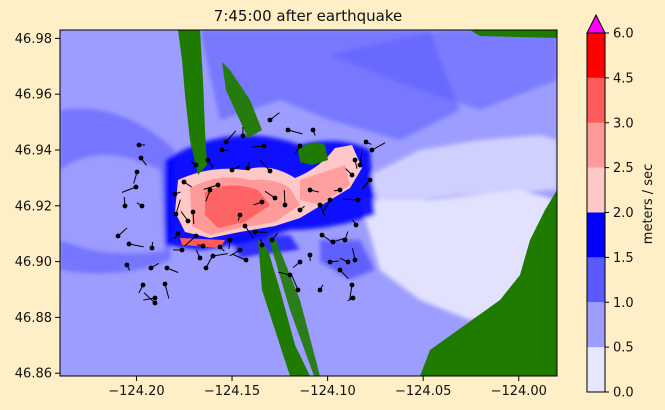  What do you see at coordinates (33, 95) in the screenshot?
I see `y-tick-label: 46.96` at bounding box center [33, 95].